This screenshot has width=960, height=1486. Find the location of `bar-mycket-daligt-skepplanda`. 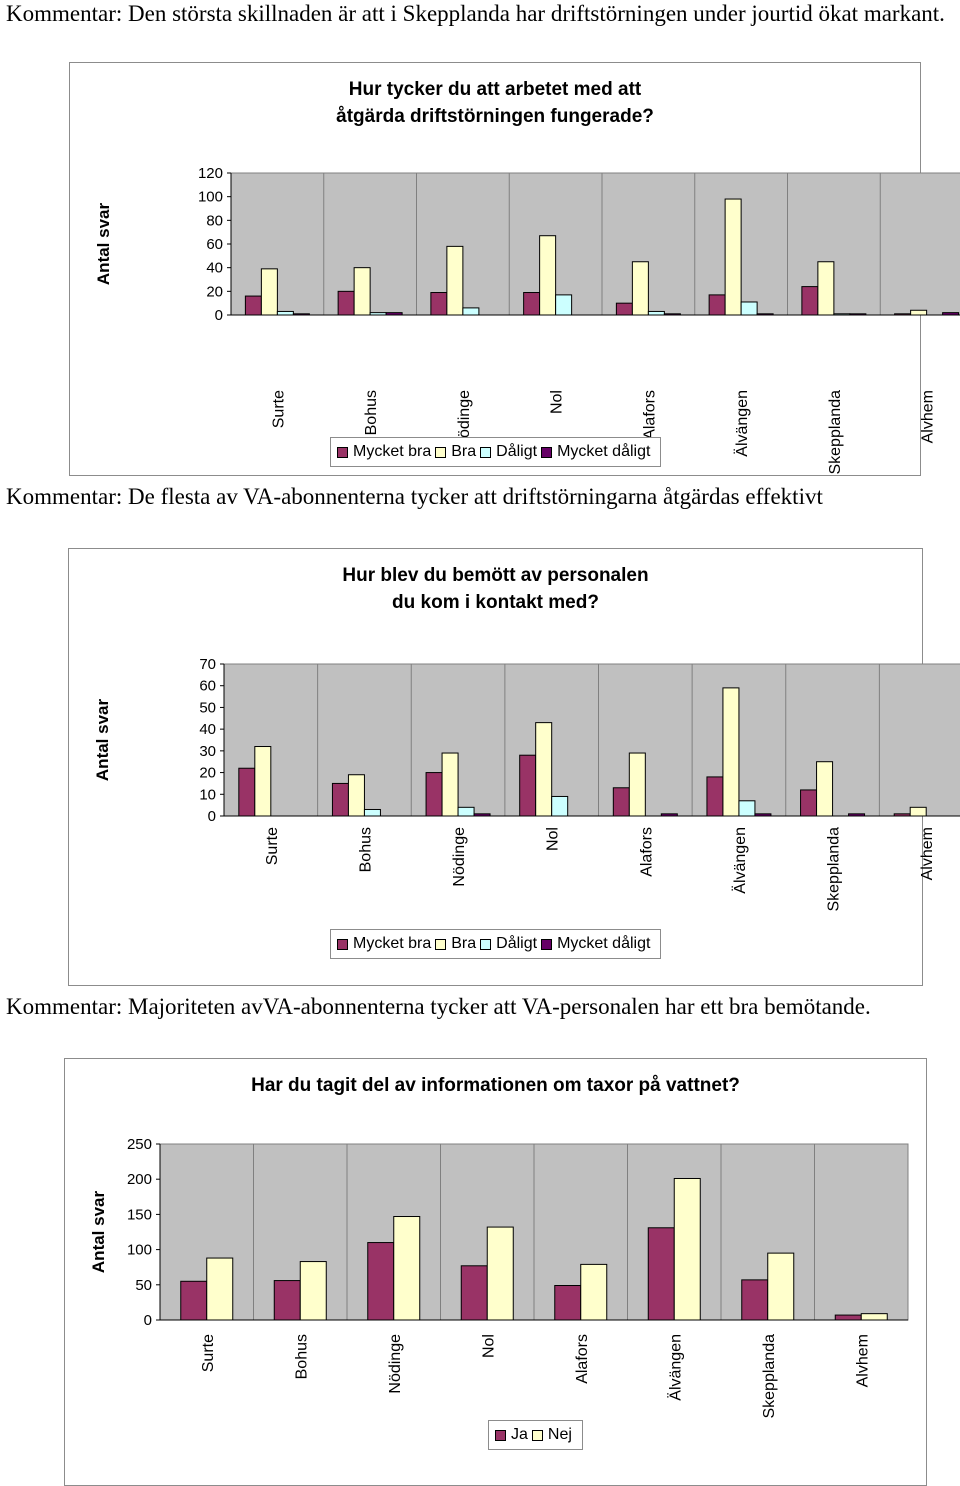

bar-mycket-daligt-skepplanda is located at coordinates (857, 815).